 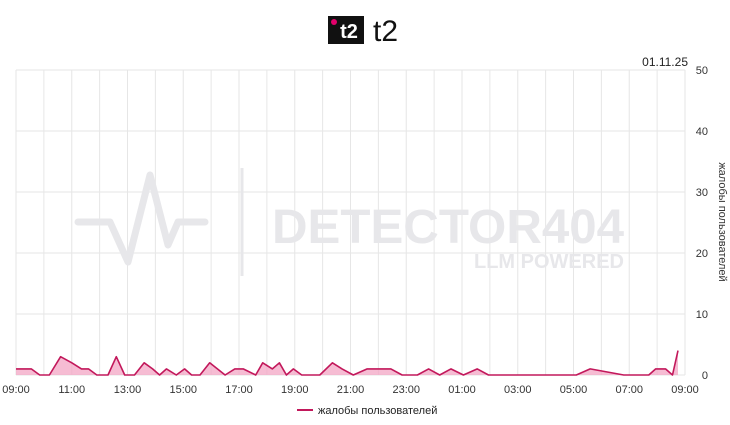 I want to click on y-axis-label: жалобы пользователей, so click(x=722, y=221).